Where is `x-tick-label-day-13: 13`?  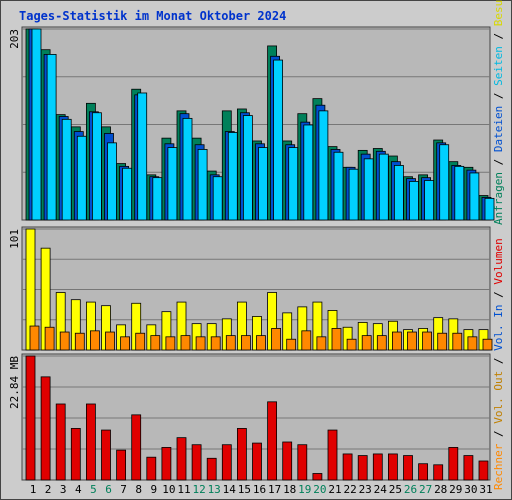 x-tick-label-day-13: 13 is located at coordinates (214, 489).